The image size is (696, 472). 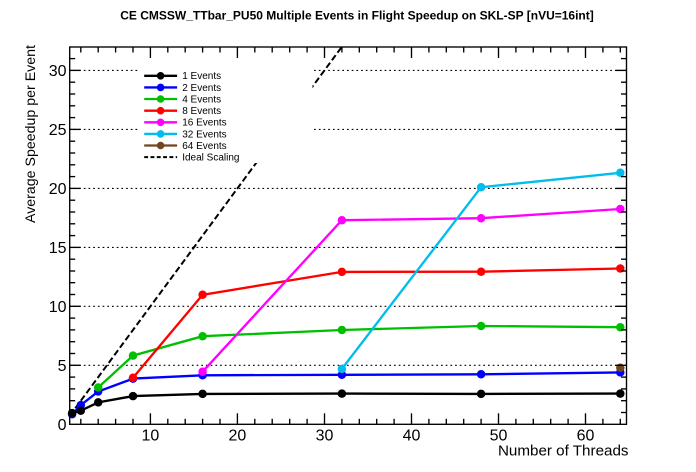 What do you see at coordinates (201, 111) in the screenshot?
I see `svg-text: 8 Events` at bounding box center [201, 111].